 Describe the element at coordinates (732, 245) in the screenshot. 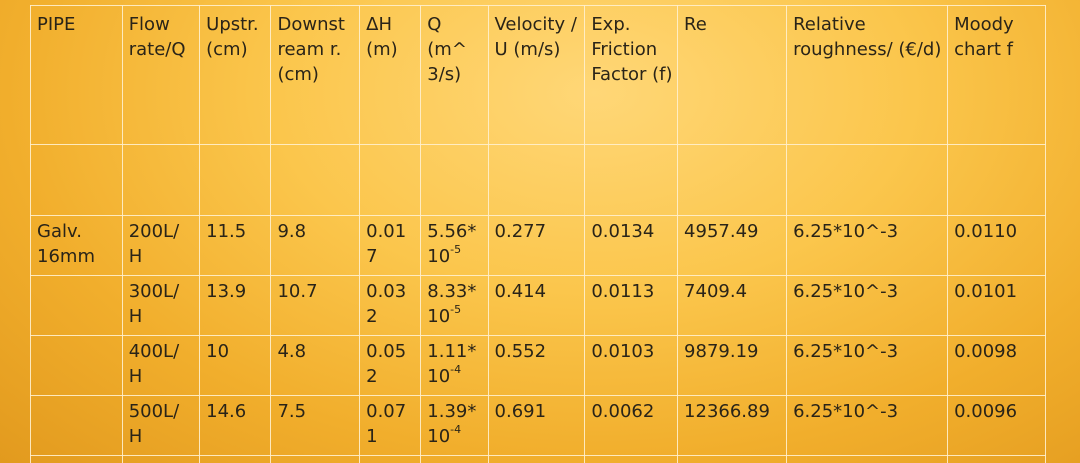

I see `re-cell: 4957.49` at that location.